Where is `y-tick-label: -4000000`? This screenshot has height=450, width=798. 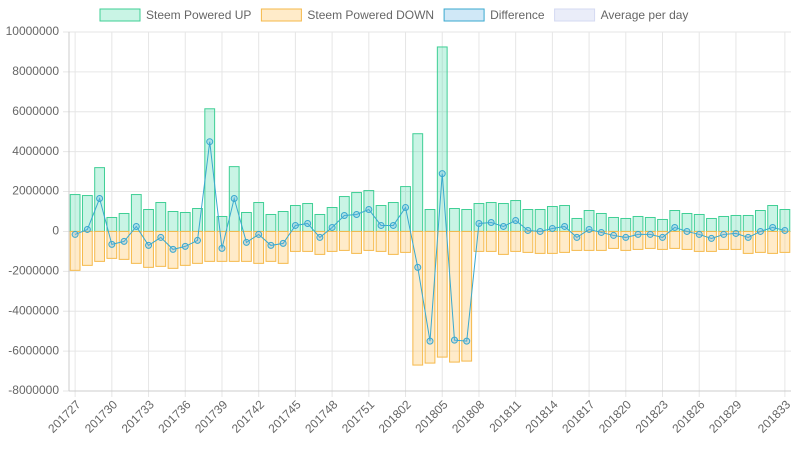
y-tick-label: -4000000 is located at coordinates (33, 310).